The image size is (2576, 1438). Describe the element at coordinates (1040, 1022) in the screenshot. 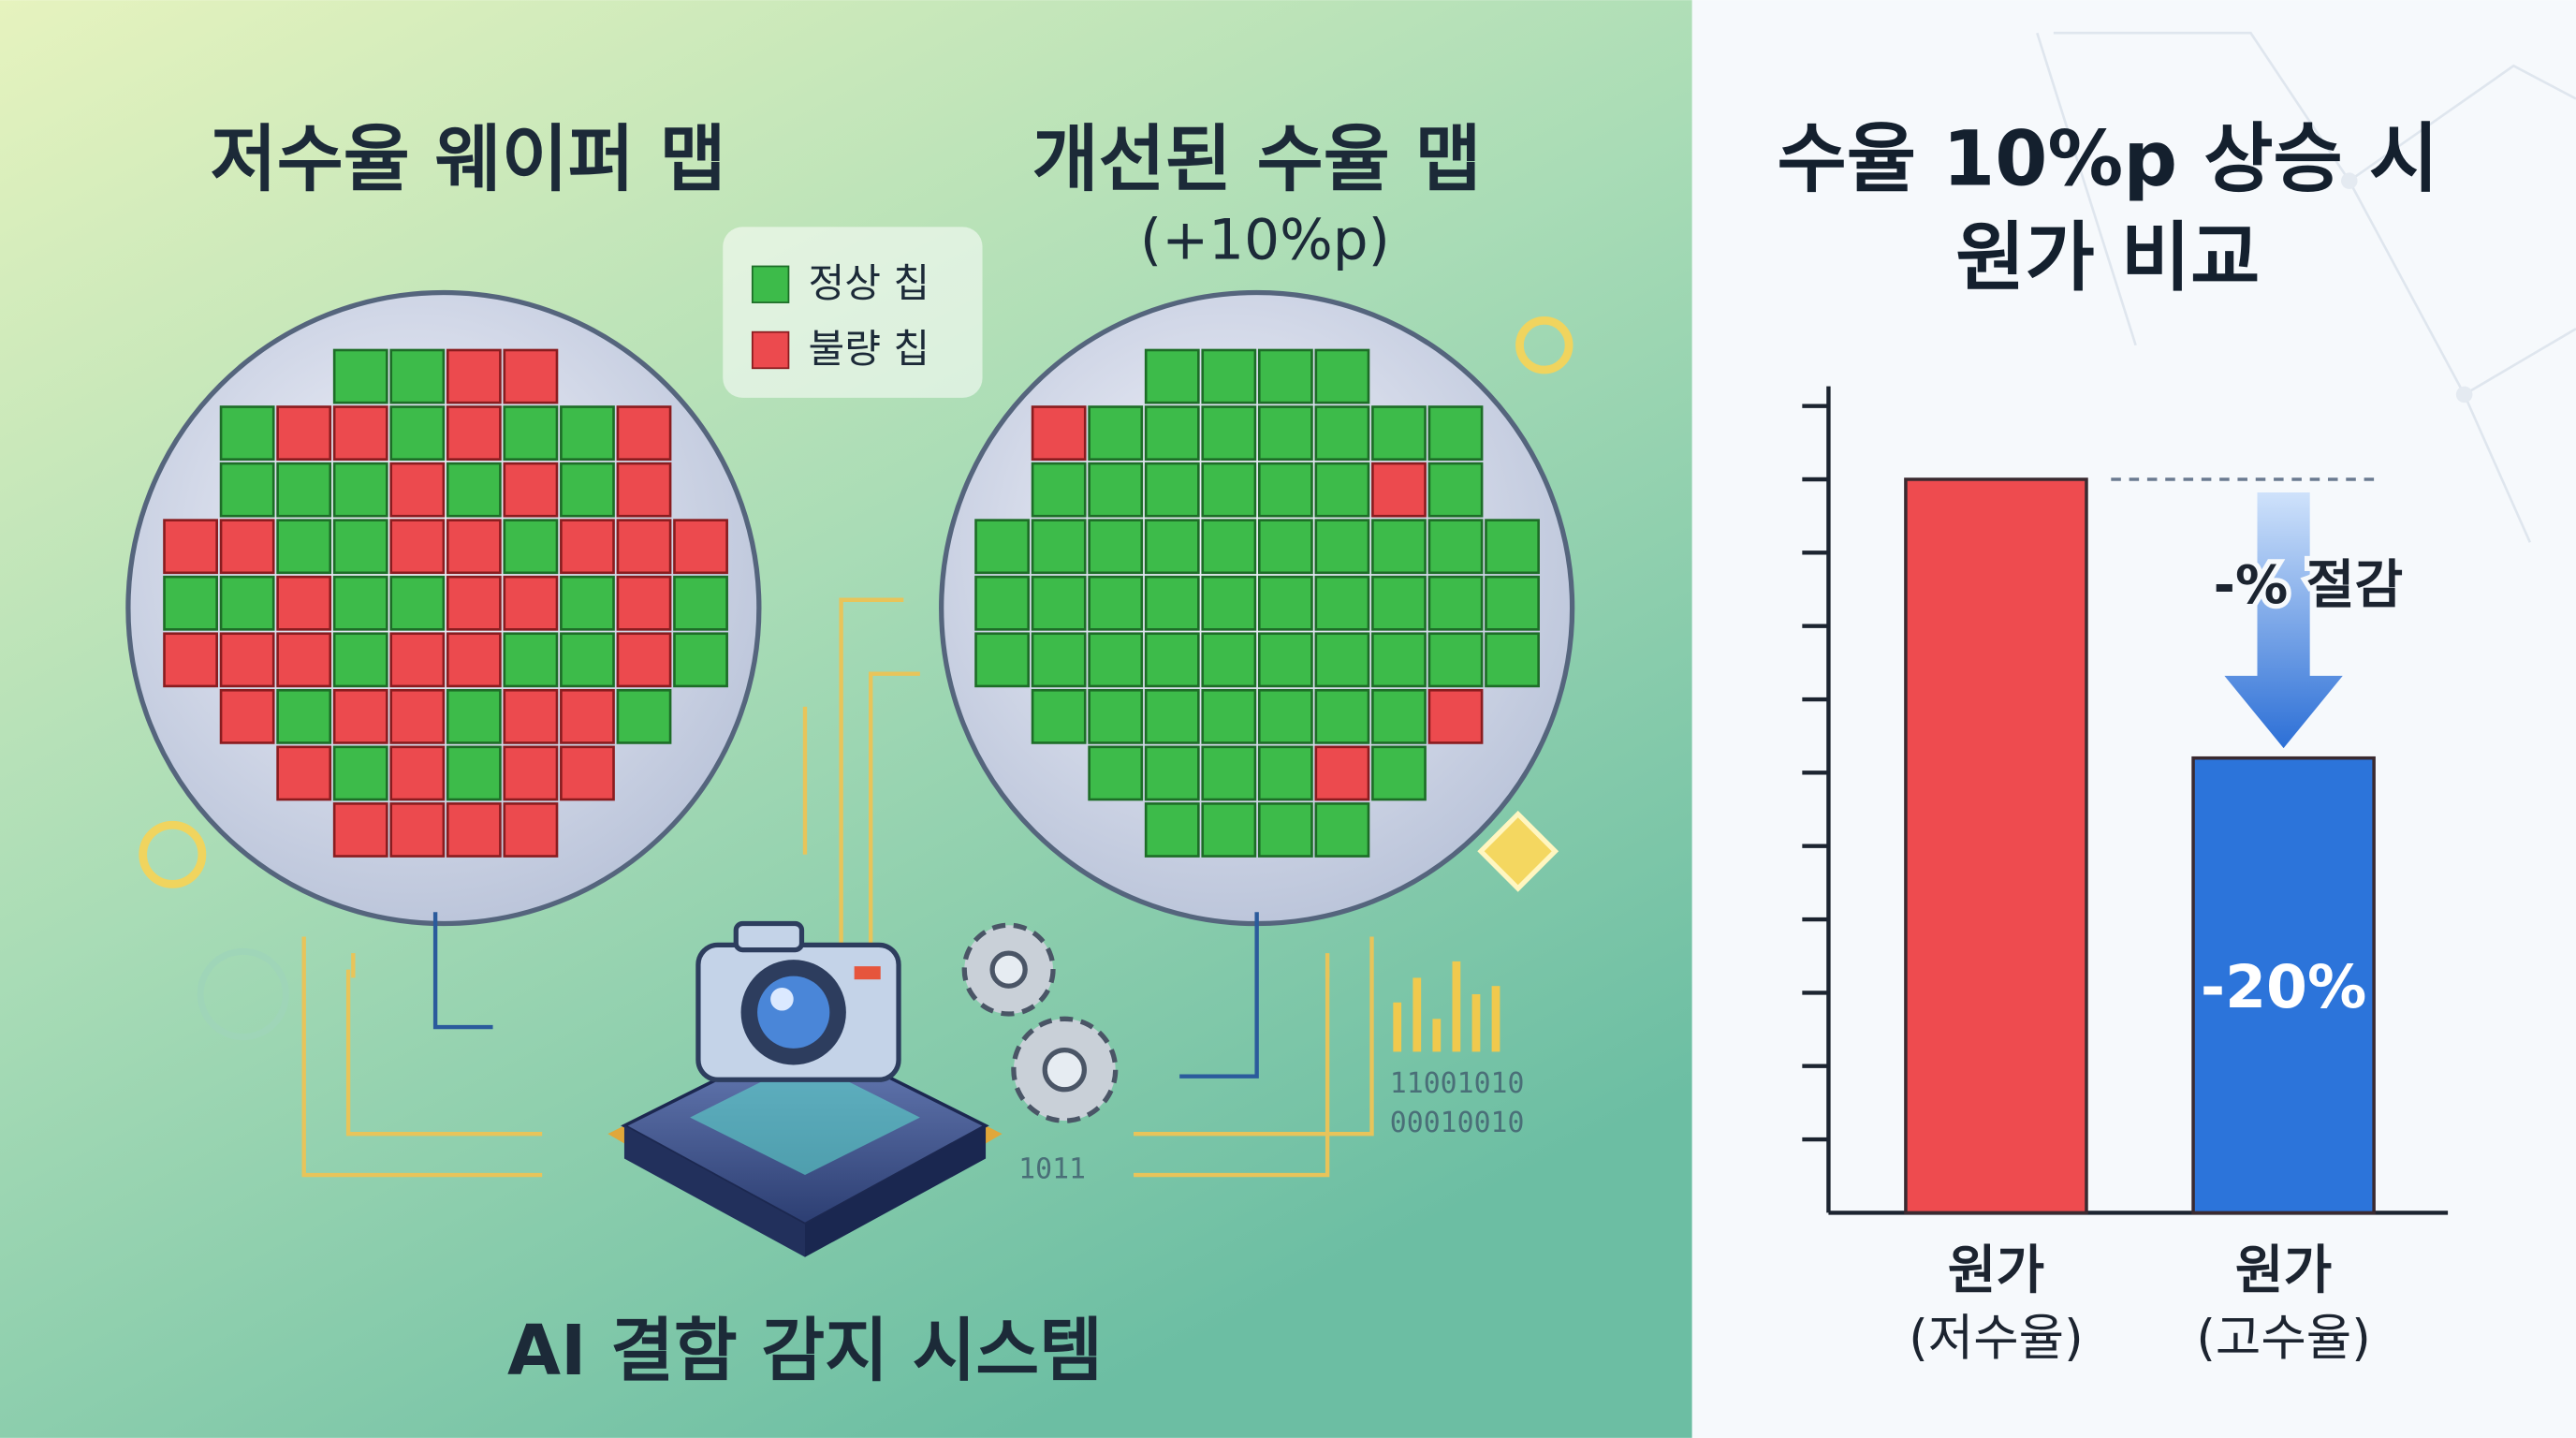

I see `gear-icons` at that location.